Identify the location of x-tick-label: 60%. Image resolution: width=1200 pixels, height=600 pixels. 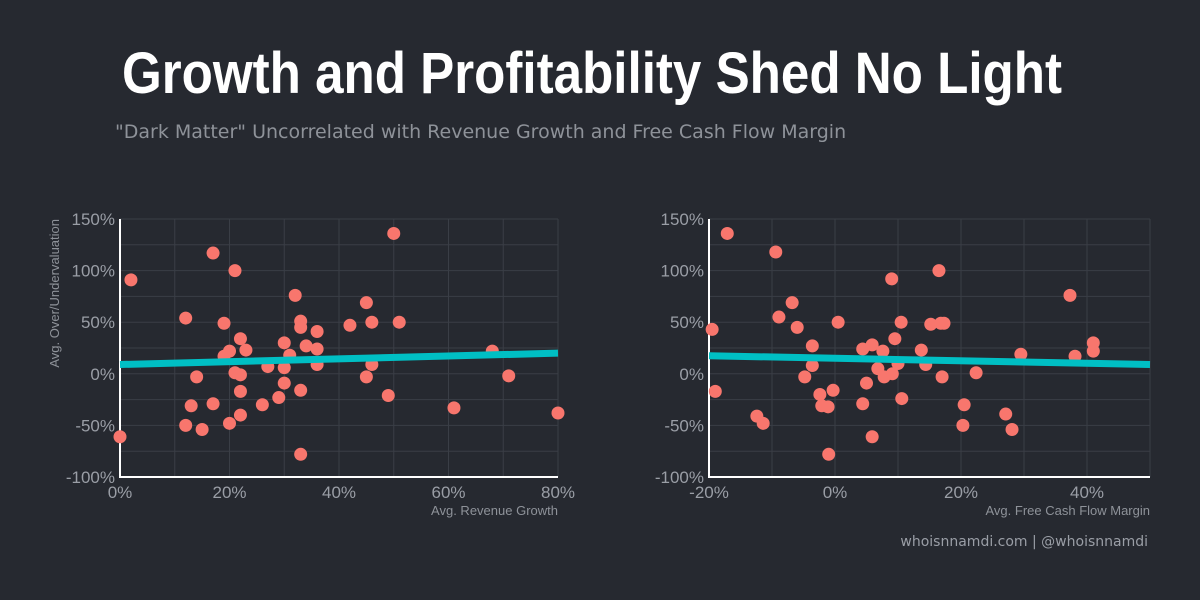
(448, 492).